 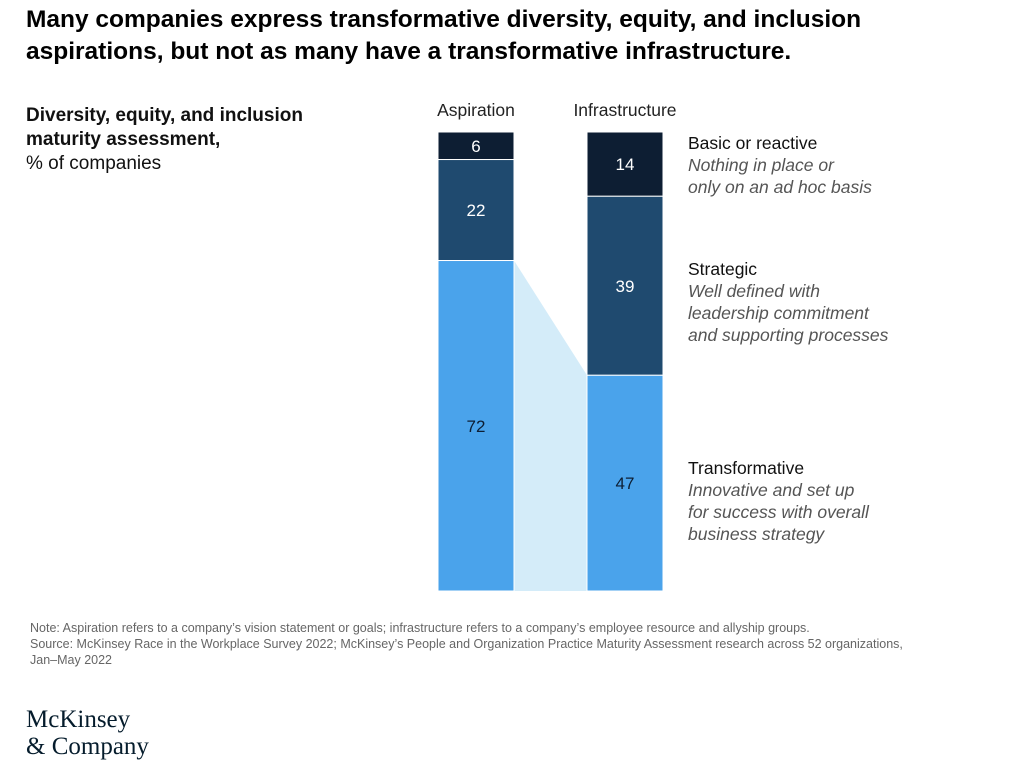 What do you see at coordinates (164, 115) in the screenshot?
I see `subtitle-line-1: Diversity, equity, and inclusion` at bounding box center [164, 115].